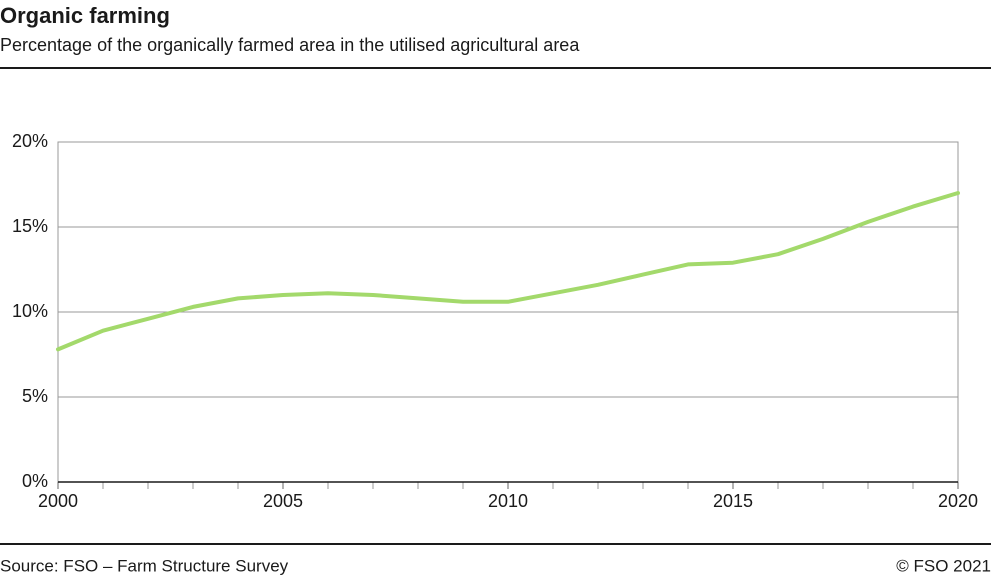 The width and height of the screenshot is (991, 580). I want to click on y-tick-label: 0%, so click(35, 481).